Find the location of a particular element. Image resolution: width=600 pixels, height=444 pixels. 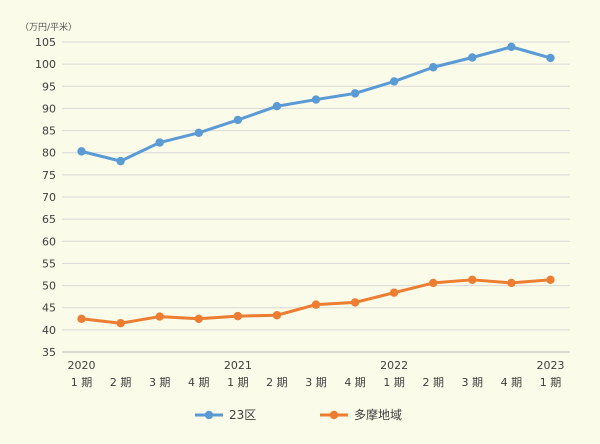

x-tick-year-label: 2022 is located at coordinates (394, 365).